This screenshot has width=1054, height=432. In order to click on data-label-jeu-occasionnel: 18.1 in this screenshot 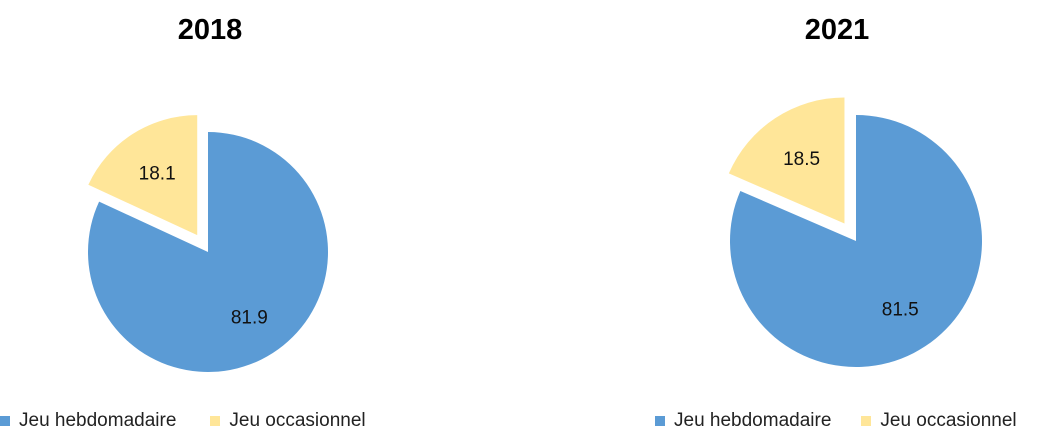, I will do `click(157, 173)`.